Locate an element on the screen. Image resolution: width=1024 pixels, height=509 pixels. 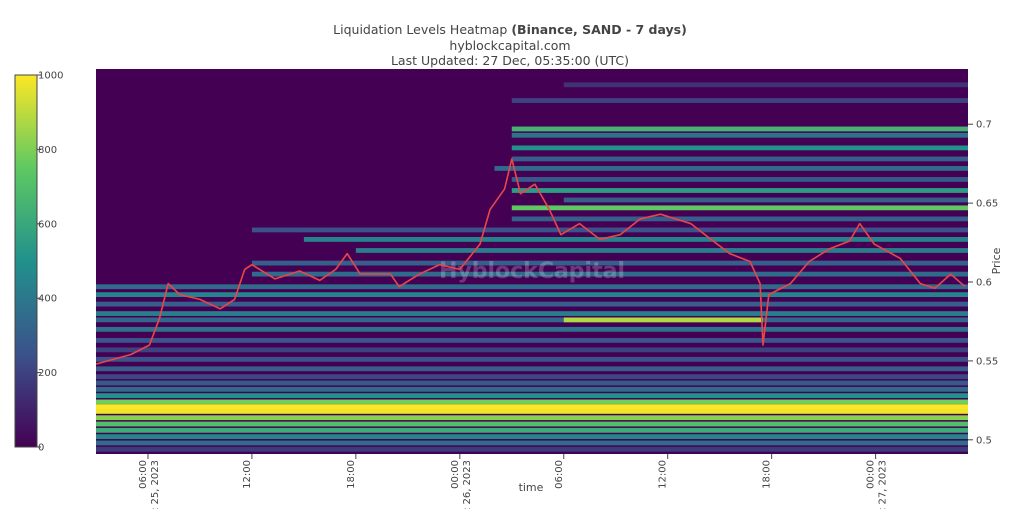
y-tick-label: 0.7 is located at coordinates (984, 125).